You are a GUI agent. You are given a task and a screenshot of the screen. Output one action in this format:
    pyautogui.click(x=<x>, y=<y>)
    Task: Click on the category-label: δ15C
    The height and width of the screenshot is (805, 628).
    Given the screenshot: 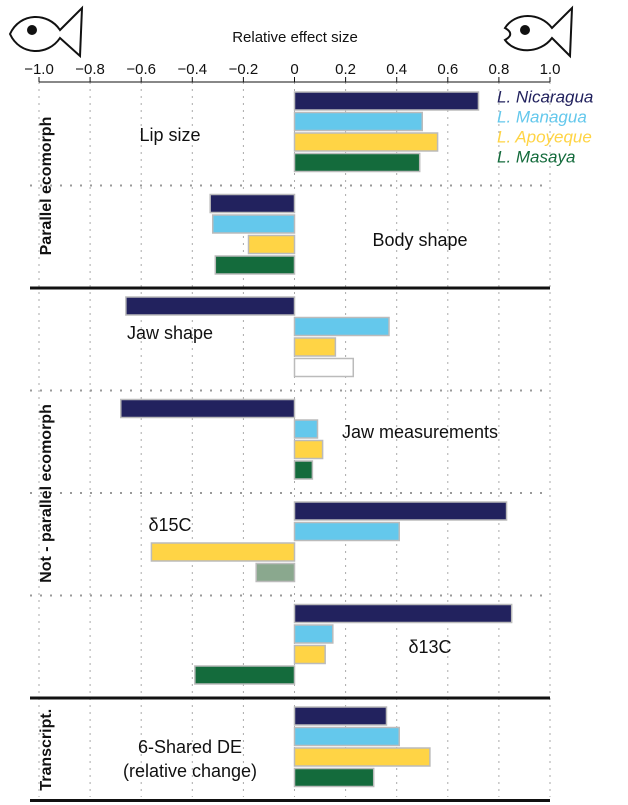 What is the action you would take?
    pyautogui.click(x=170, y=525)
    